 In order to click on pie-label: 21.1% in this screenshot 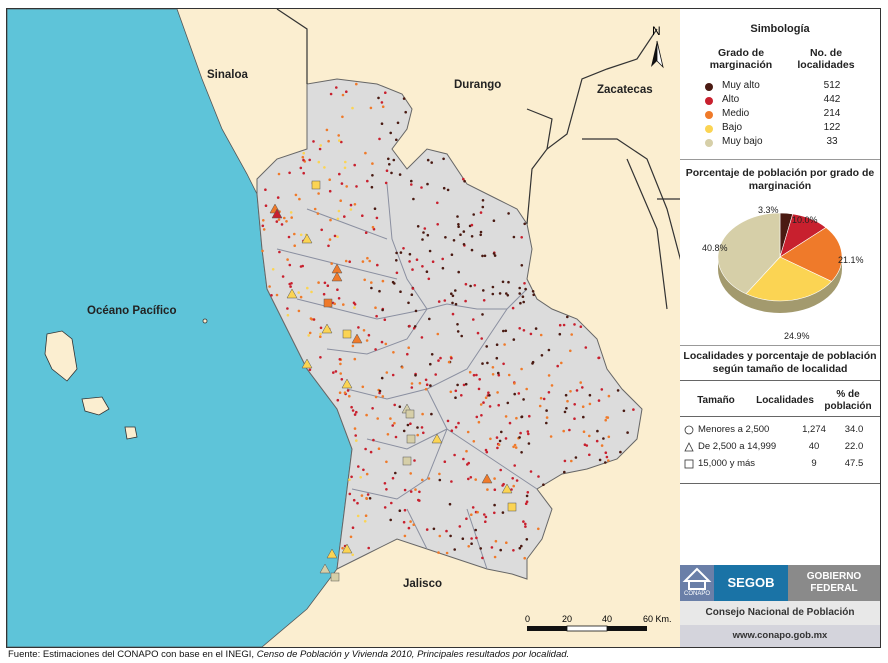, I will do `click(851, 260)`.